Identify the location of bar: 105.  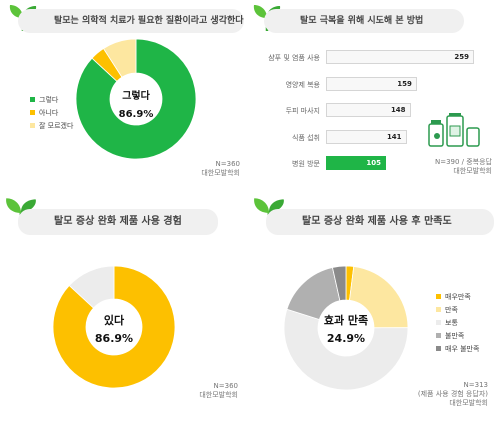
(356, 163).